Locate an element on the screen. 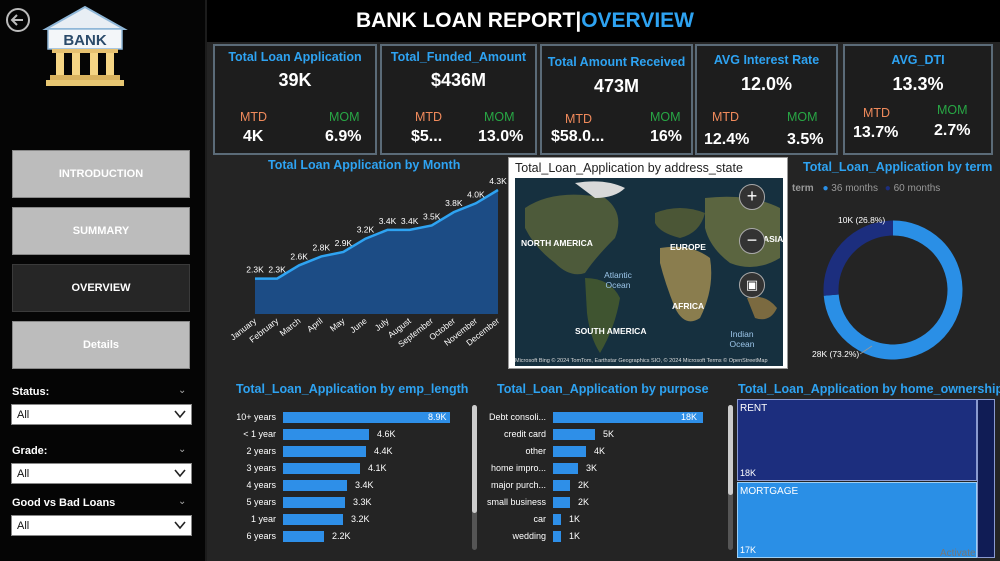  treemap-rent: RENT 18K is located at coordinates (857, 440).